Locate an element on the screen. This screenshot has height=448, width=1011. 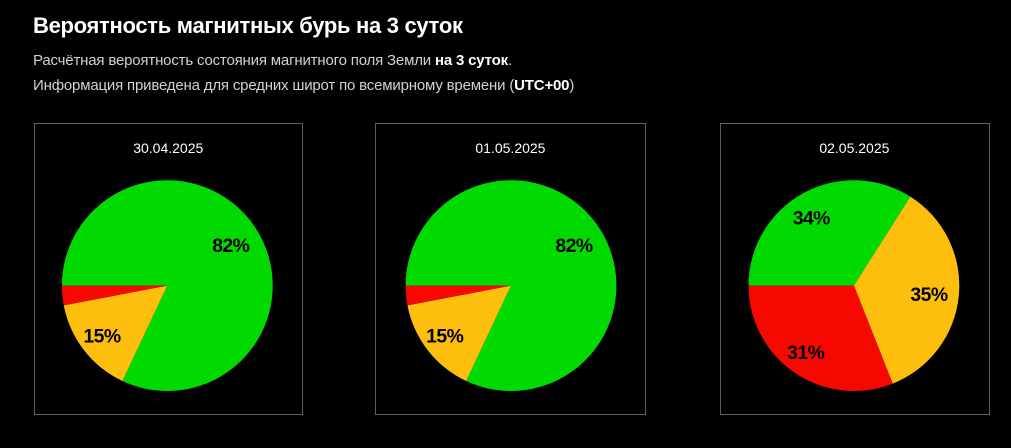
svg-text: 34% is located at coordinates (811, 219).